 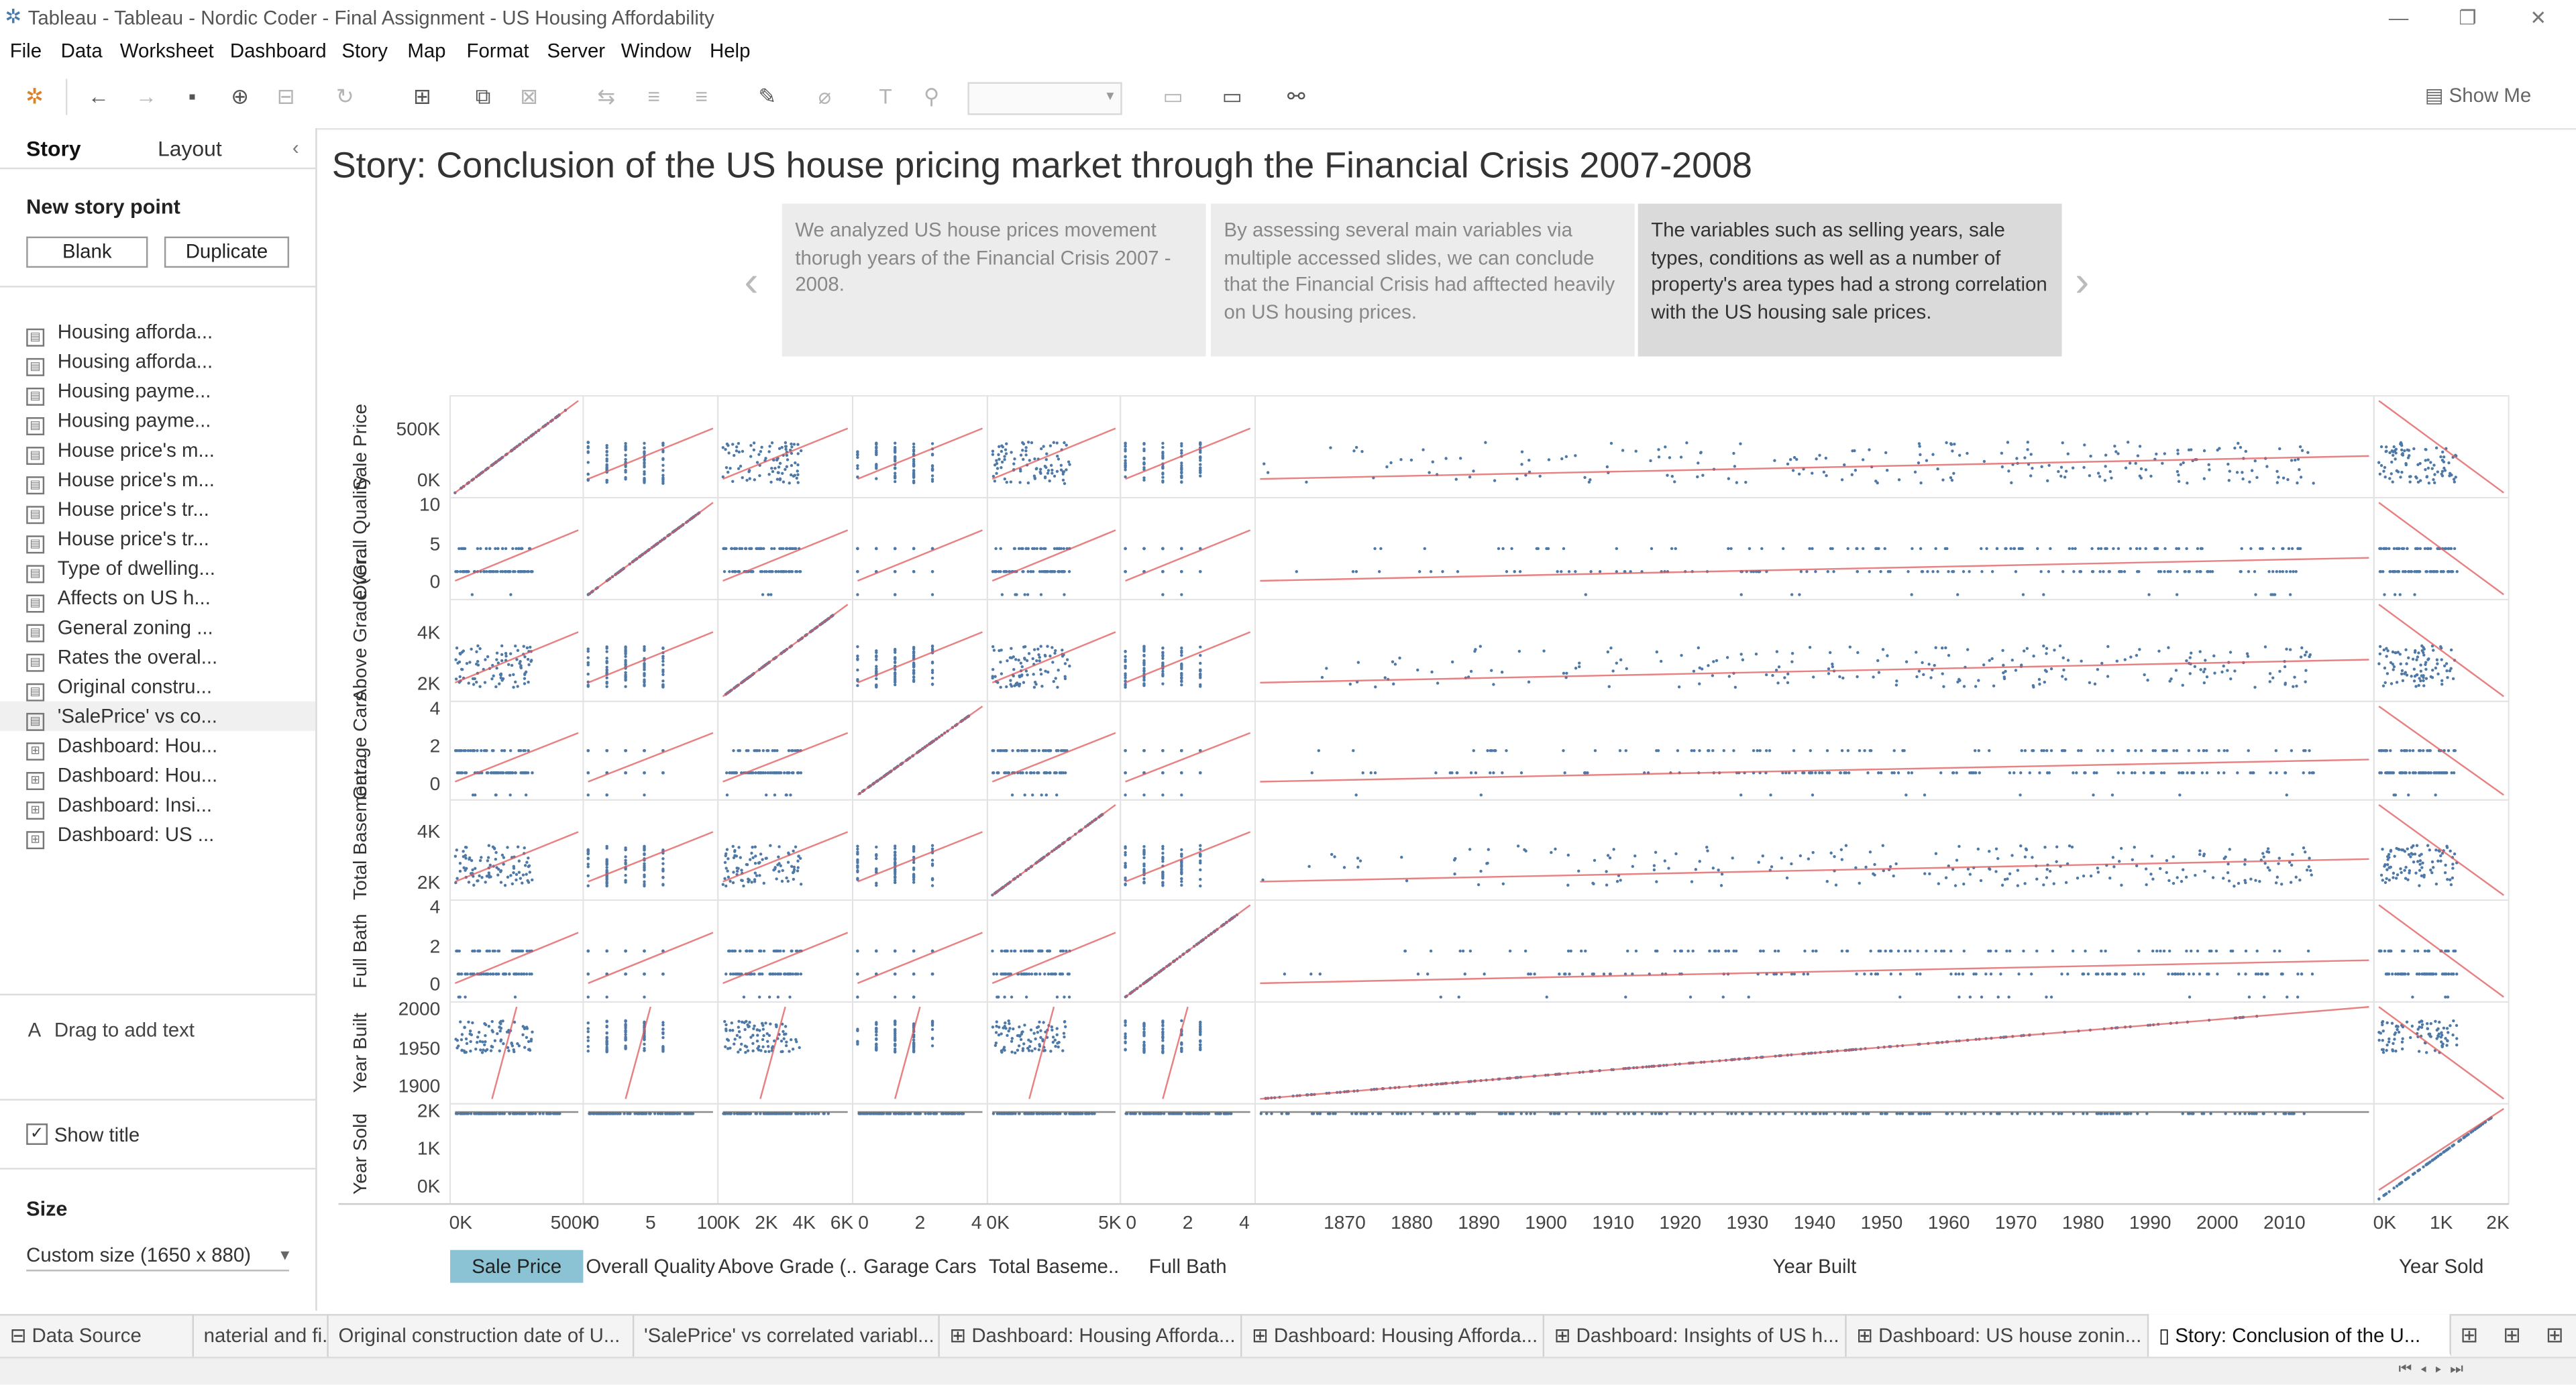 I want to click on scatter-cell-points, so click(x=1816, y=667).